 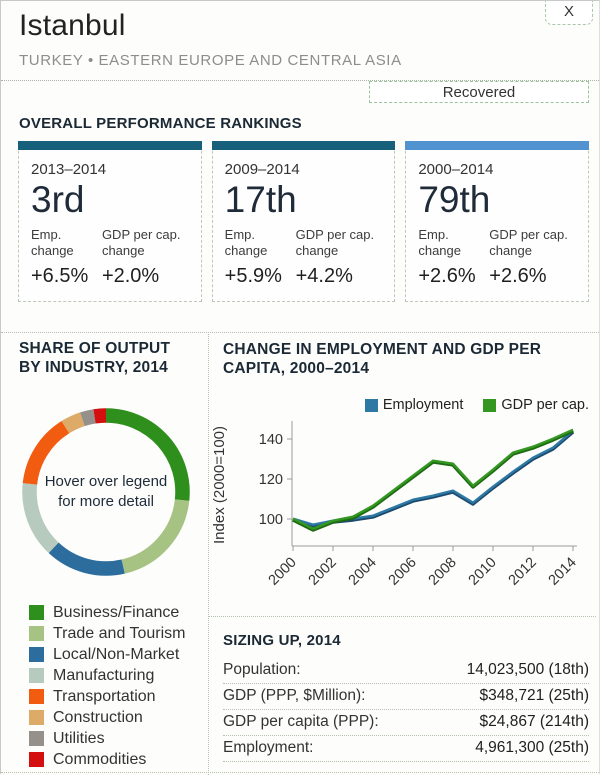 I want to click on svg-text: 2004, so click(x=363, y=572).